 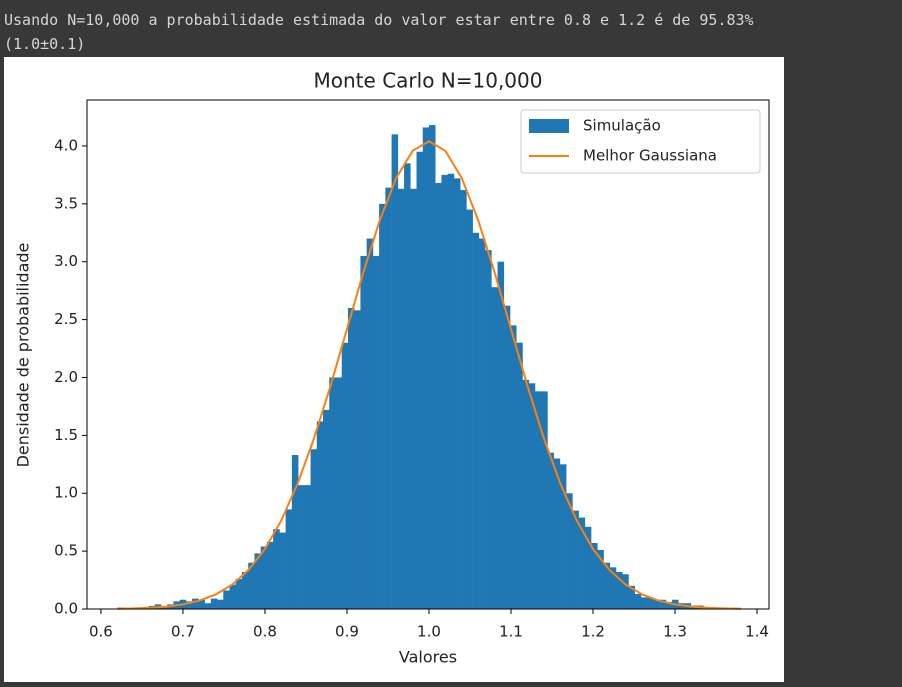 I want to click on y-axis-label: Densidade de probabilidade, so click(x=23, y=355).